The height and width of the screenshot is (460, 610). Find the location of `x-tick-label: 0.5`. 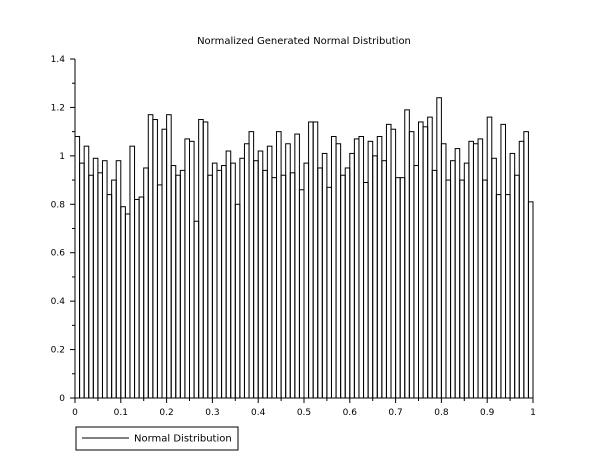

x-tick-label: 0.5 is located at coordinates (304, 413).